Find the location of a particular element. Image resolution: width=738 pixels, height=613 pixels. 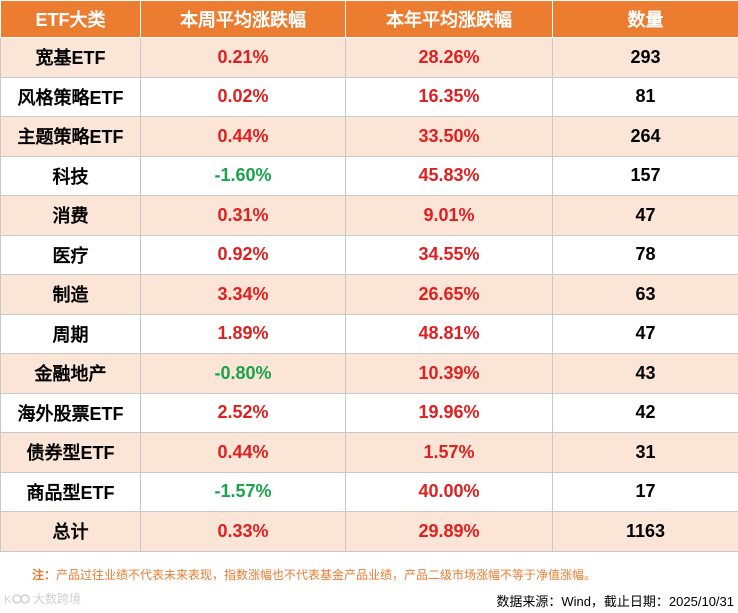

header-category: ETF大类 is located at coordinates (70, 19).